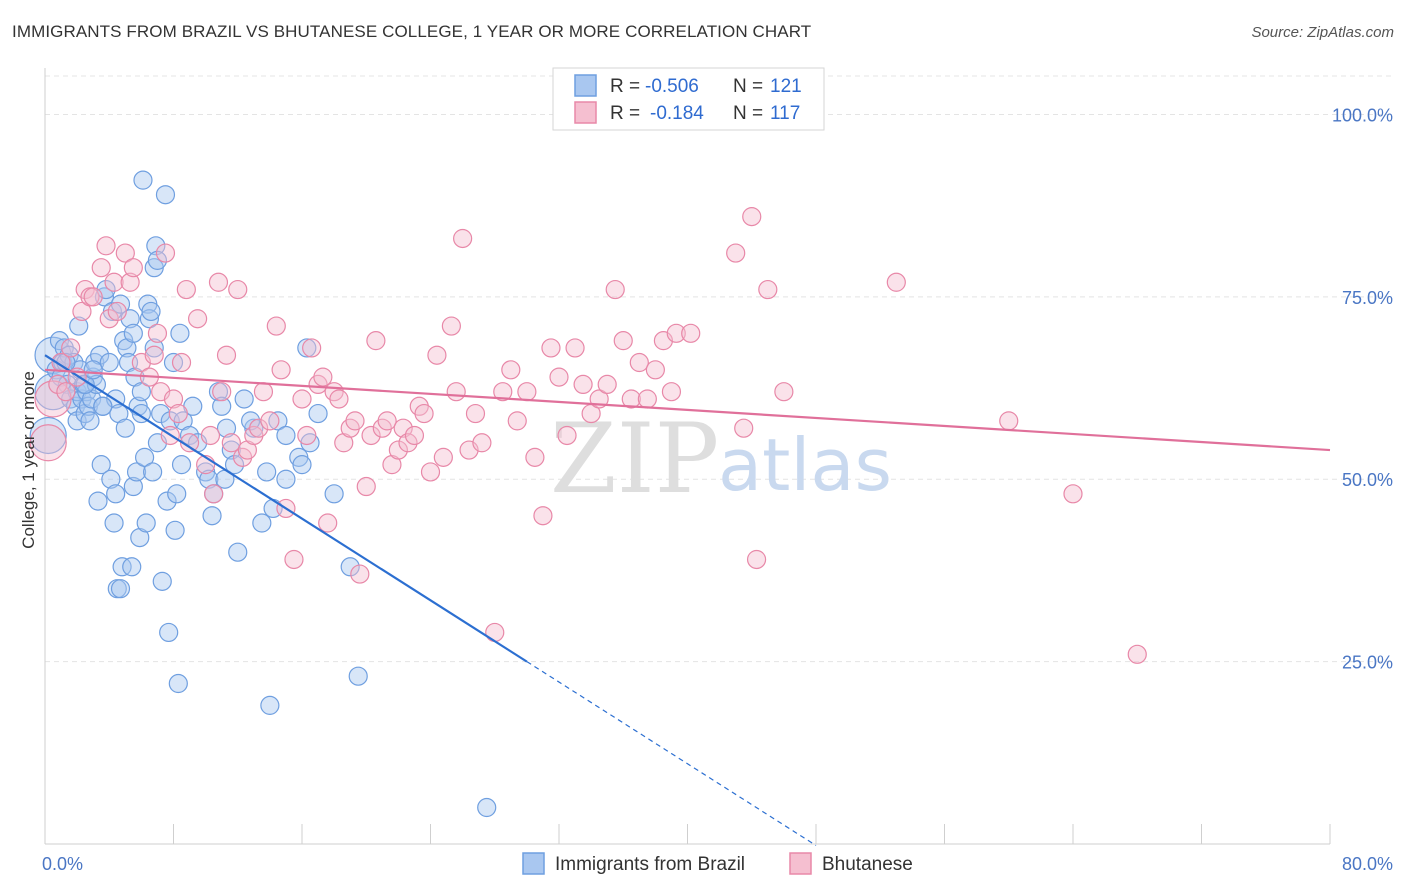 Image resolution: width=1406 pixels, height=892 pixels. I want to click on bottom-legend-label-brazil: Immigrants from Brazil, so click(650, 864).